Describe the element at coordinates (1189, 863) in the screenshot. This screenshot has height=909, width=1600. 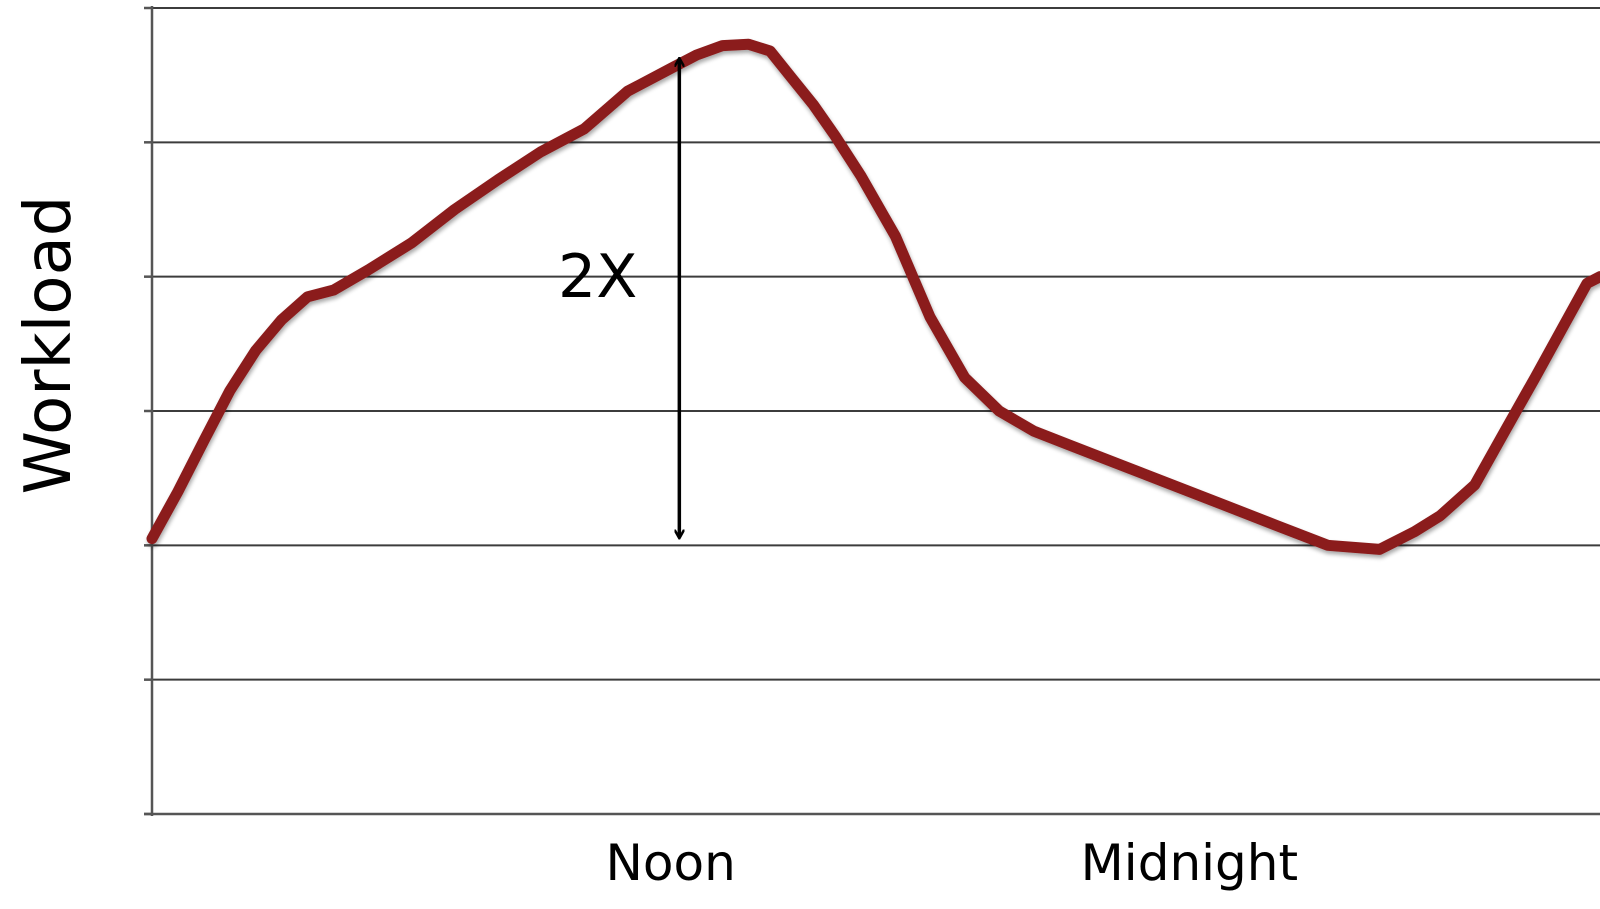
I see `x-tick-label-midnight: Midnight` at that location.